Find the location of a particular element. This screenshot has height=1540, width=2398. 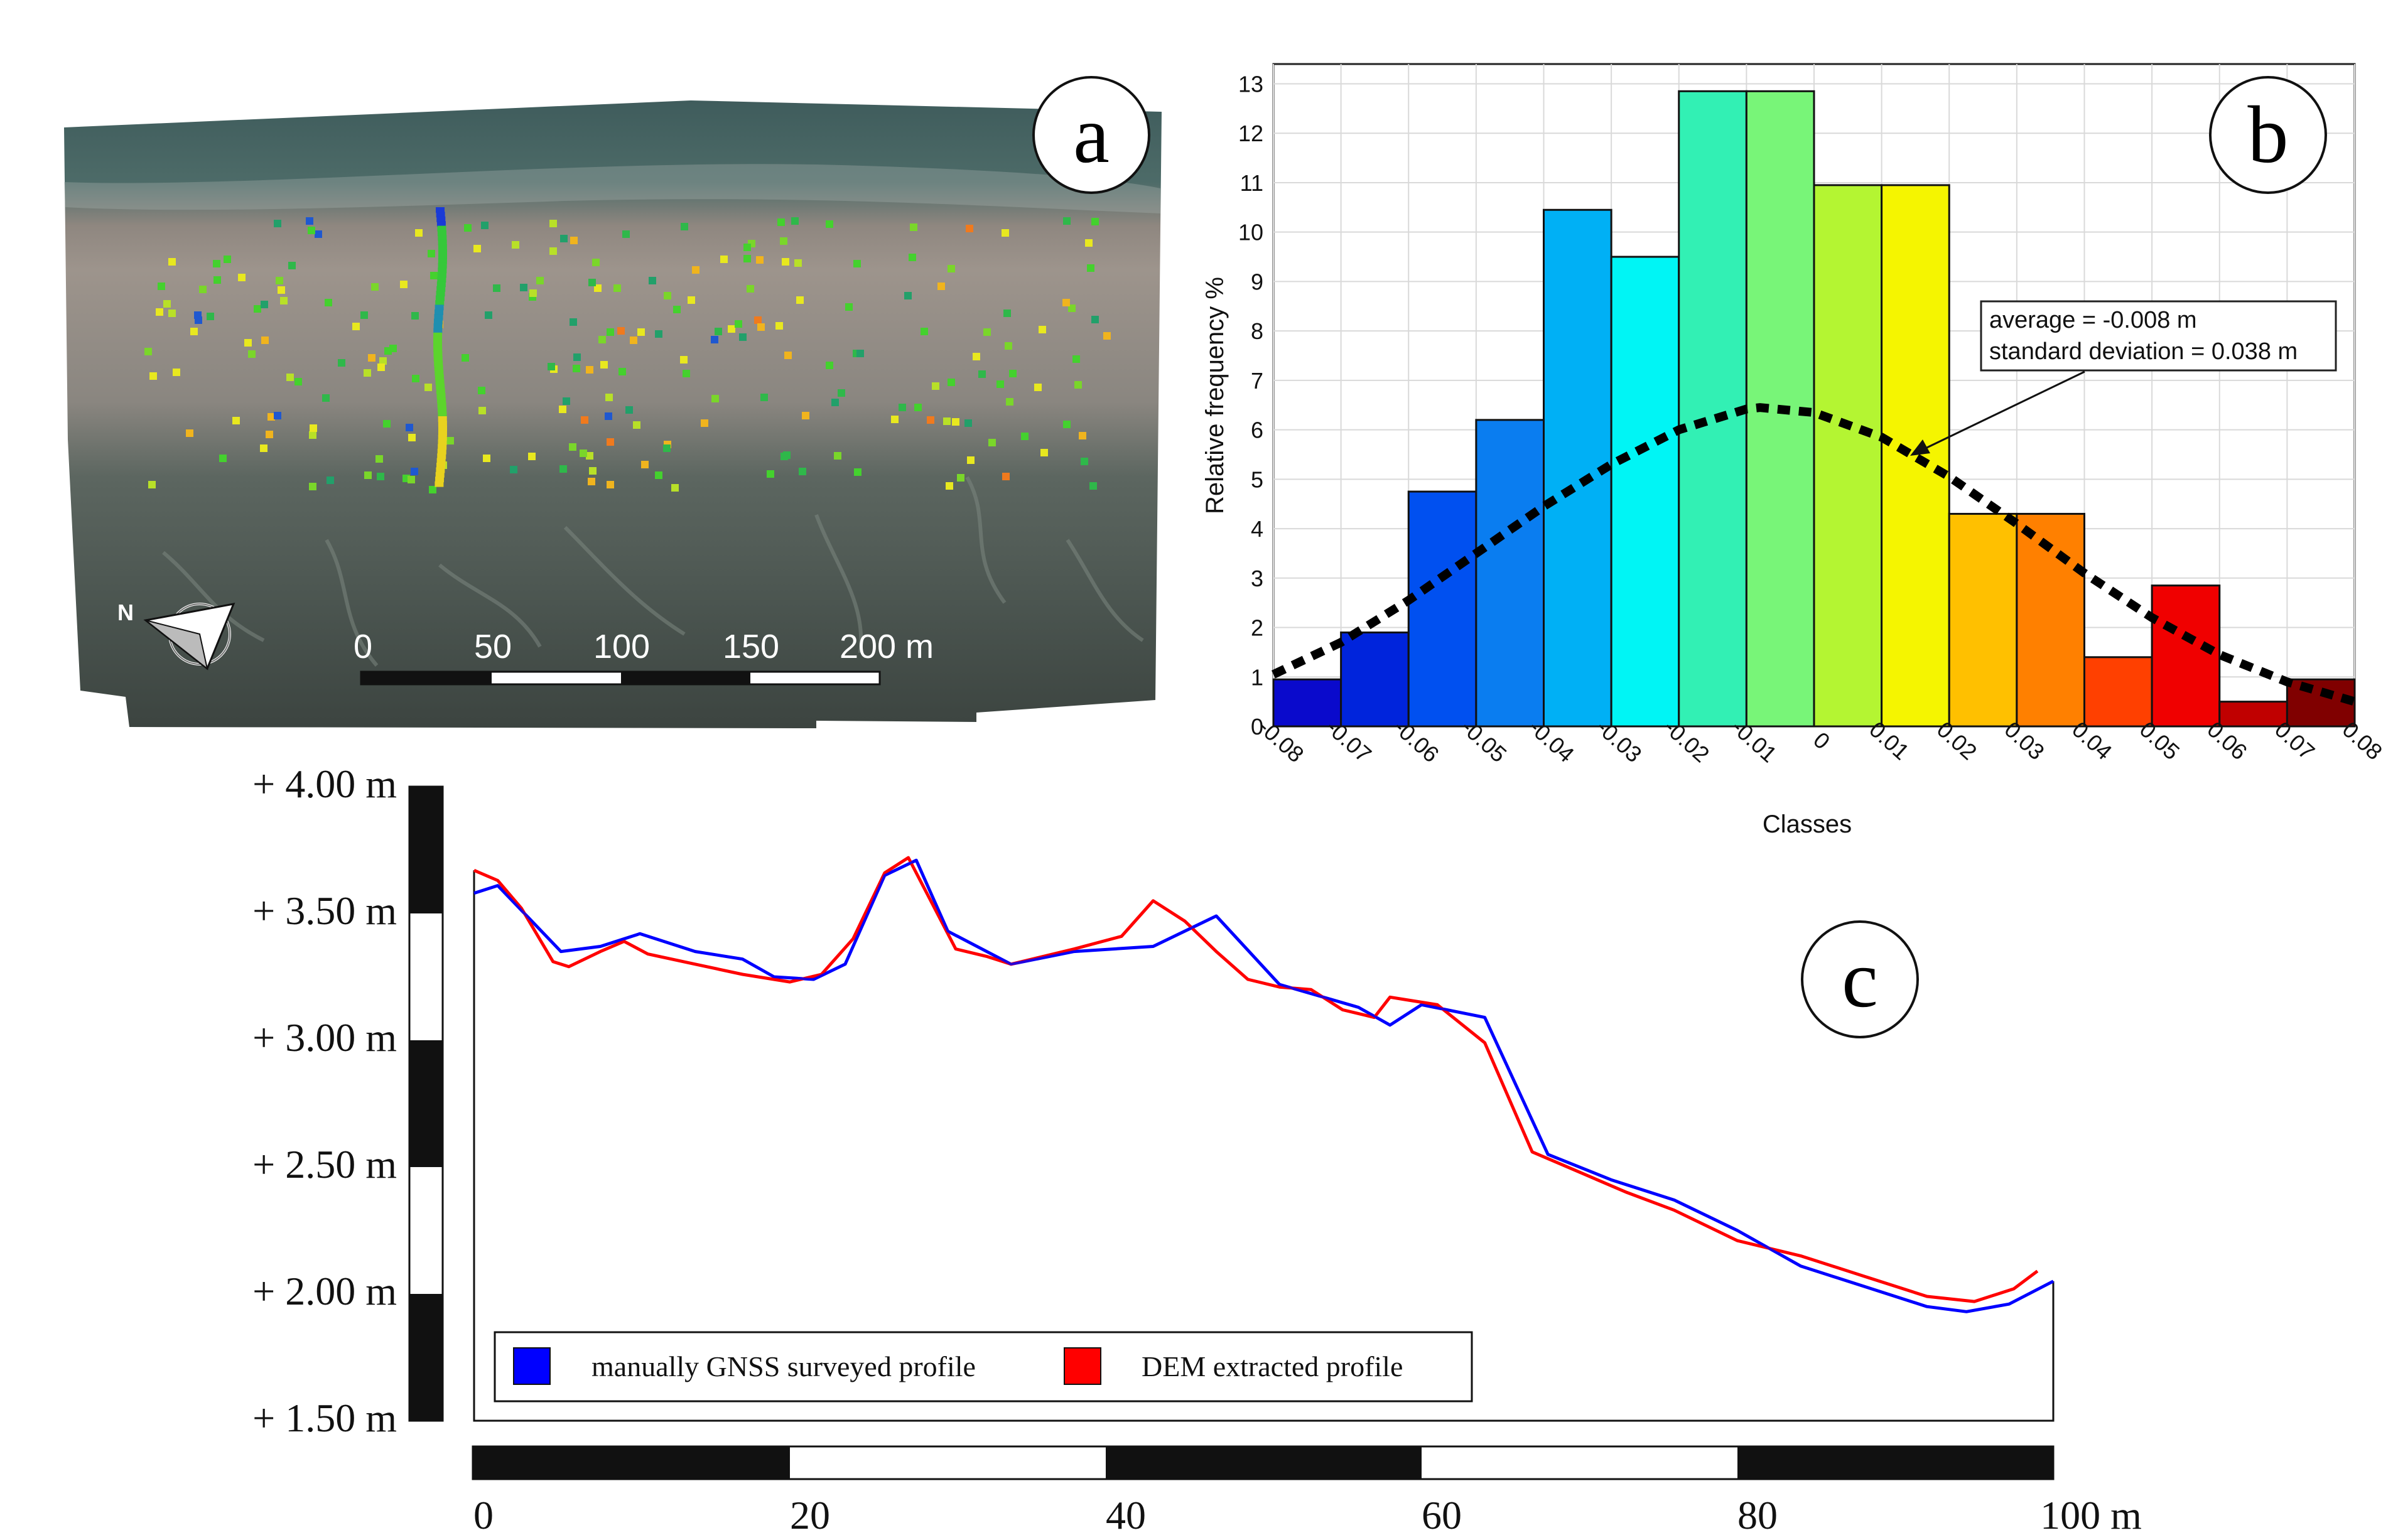

panel-a-label: a is located at coordinates (1091, 135).